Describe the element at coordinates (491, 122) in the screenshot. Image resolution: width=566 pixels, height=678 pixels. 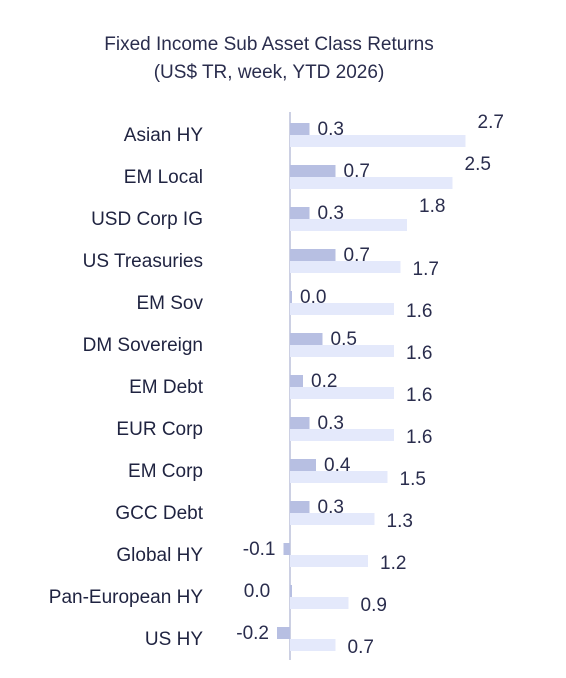
I see `data-label-ytd: 2.7` at that location.